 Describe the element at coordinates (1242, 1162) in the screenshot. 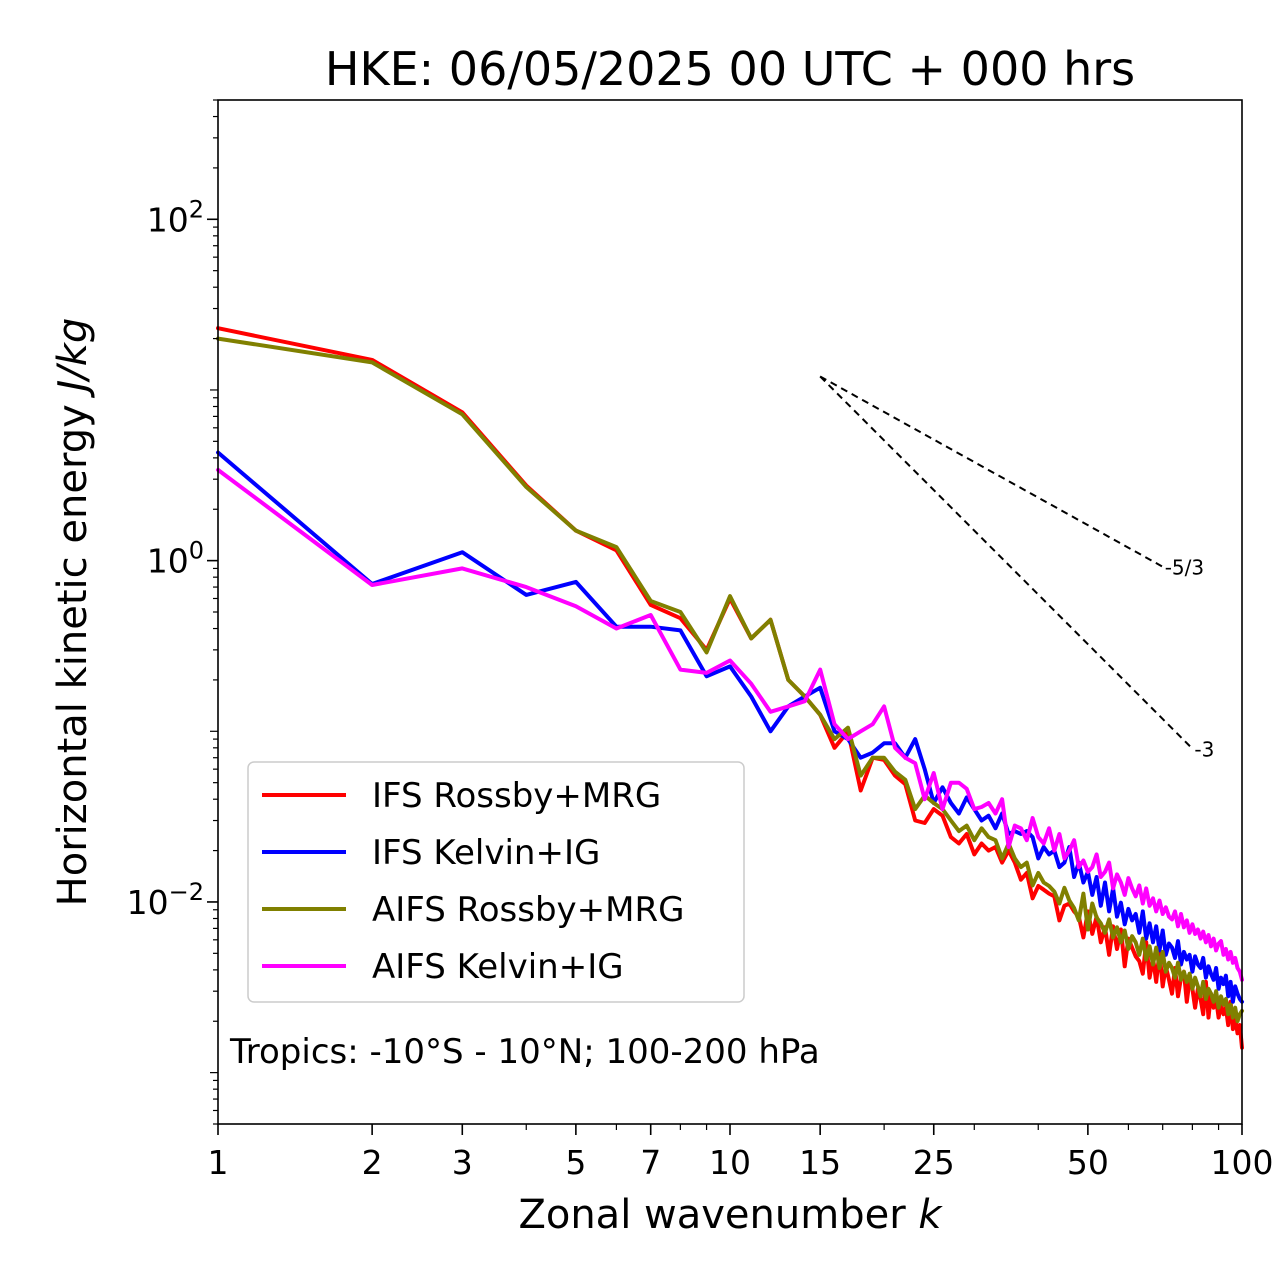

I see `x-tick-label: 100` at that location.